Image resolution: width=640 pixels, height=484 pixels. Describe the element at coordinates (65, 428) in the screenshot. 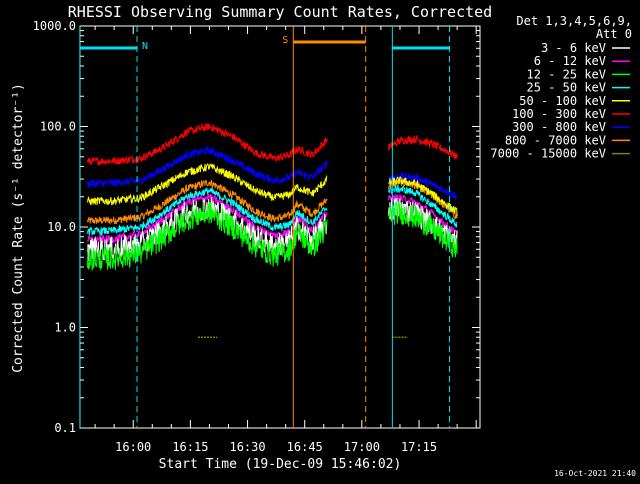

I see `y-tick-label: 0.1` at that location.